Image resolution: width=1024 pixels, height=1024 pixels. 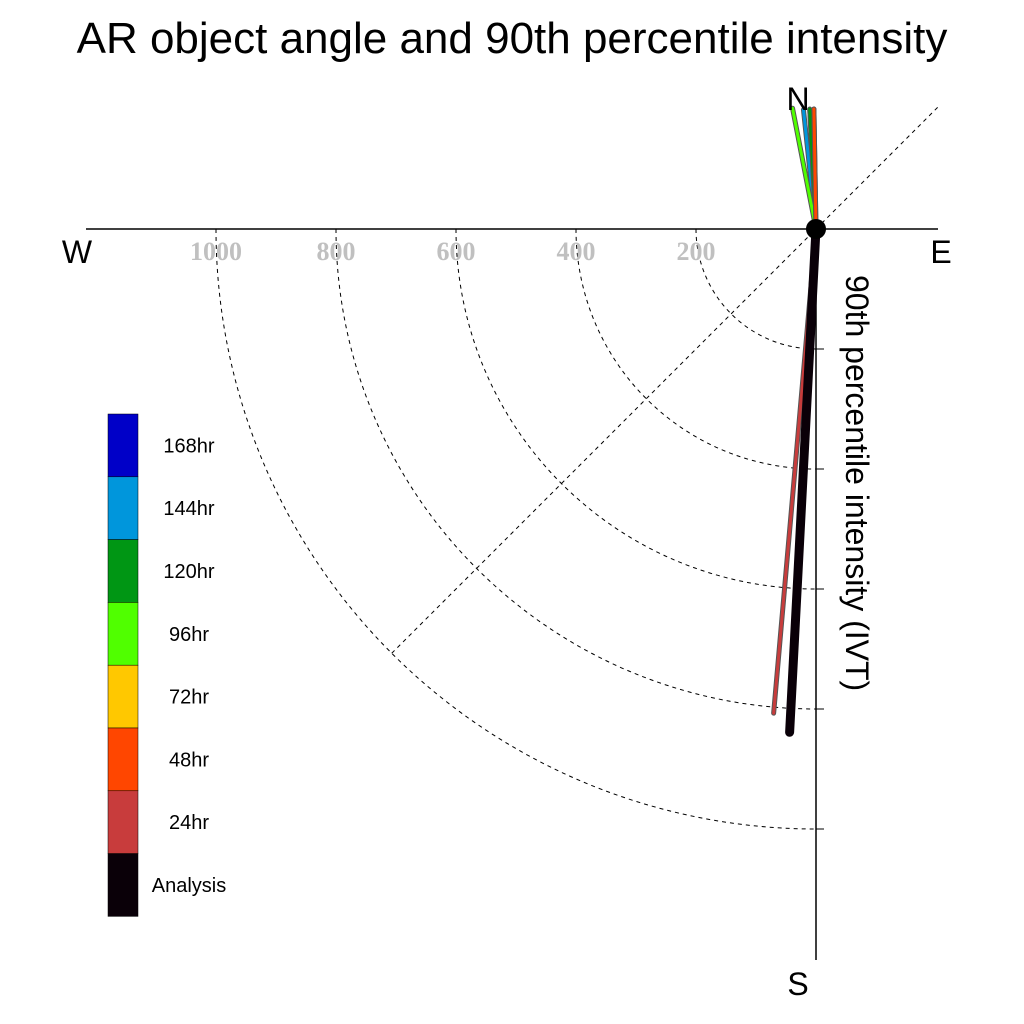 I want to click on legend-swatch-120hr, so click(x=123, y=571).